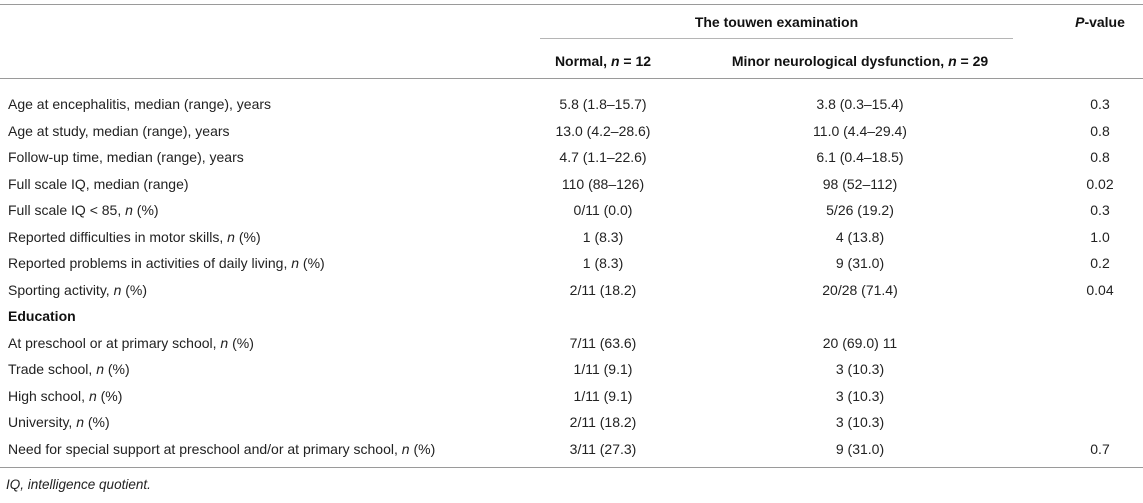 The image size is (1143, 503). Describe the element at coordinates (1100, 236) in the screenshot. I see `table-cell-p: 1.0` at that location.